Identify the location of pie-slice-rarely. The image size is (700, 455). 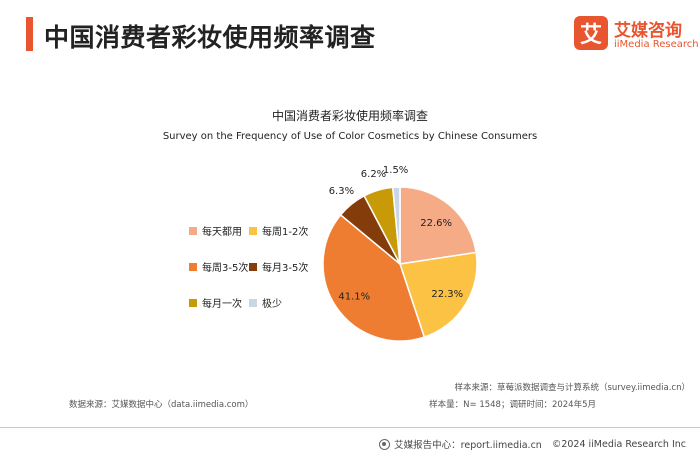
(396, 225).